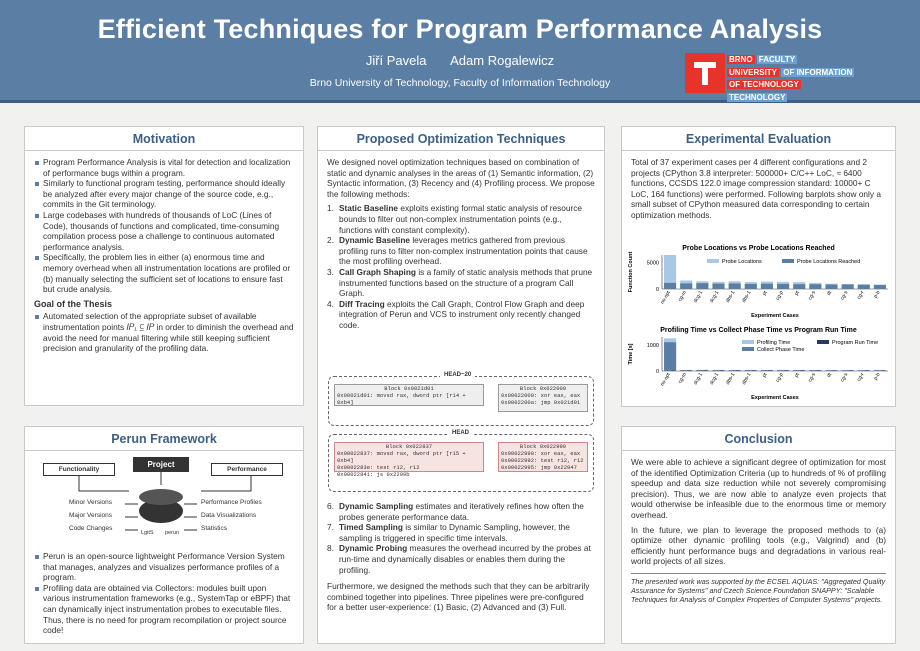  What do you see at coordinates (90, 515) in the screenshot?
I see `major-versions: Major Versions` at bounding box center [90, 515].